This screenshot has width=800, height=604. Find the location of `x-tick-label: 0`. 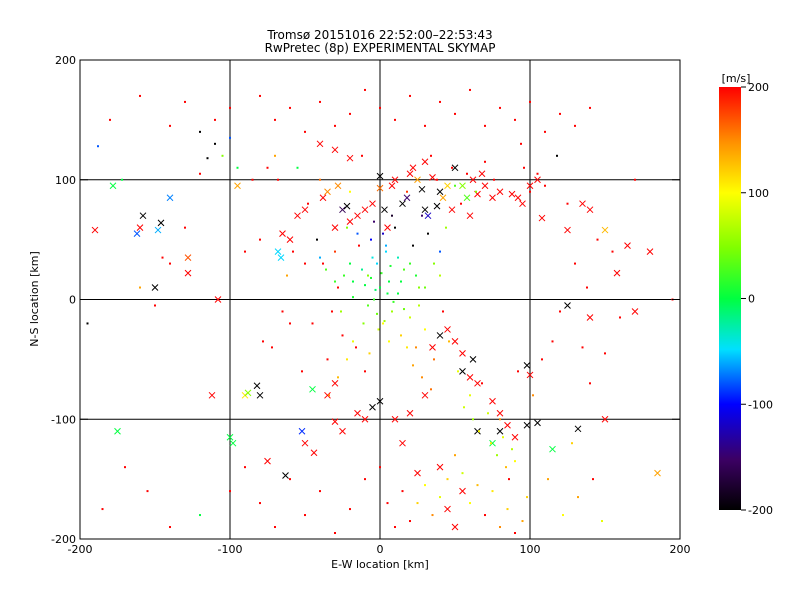

x-tick-label: 0 is located at coordinates (380, 549).